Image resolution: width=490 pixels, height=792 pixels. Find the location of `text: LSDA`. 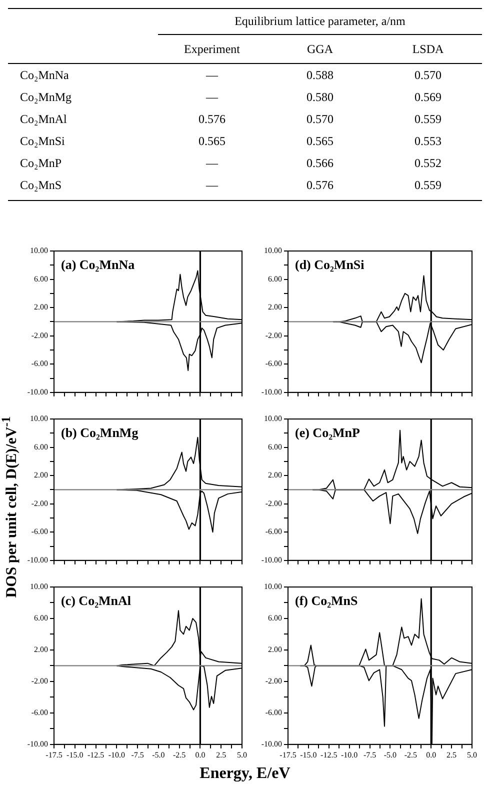

text: LSDA is located at coordinates (428, 49).